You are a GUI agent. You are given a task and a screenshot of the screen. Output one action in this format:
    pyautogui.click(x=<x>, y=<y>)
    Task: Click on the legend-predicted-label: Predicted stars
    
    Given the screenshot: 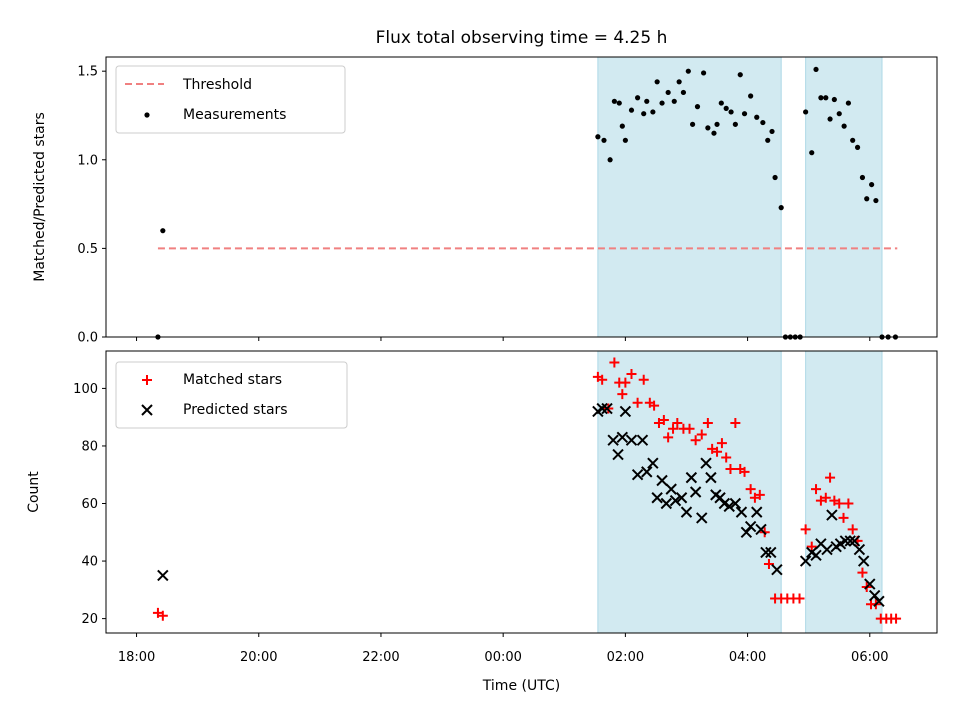 What is the action you would take?
    pyautogui.click(x=235, y=410)
    